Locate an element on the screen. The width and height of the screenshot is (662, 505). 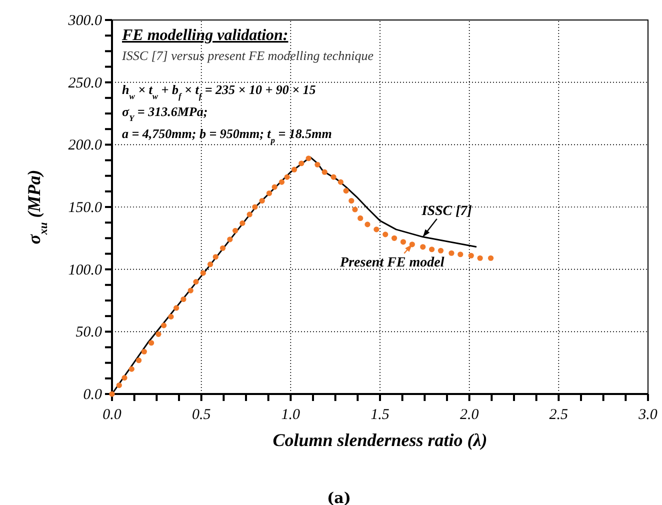
text: (a) is located at coordinates (339, 497).